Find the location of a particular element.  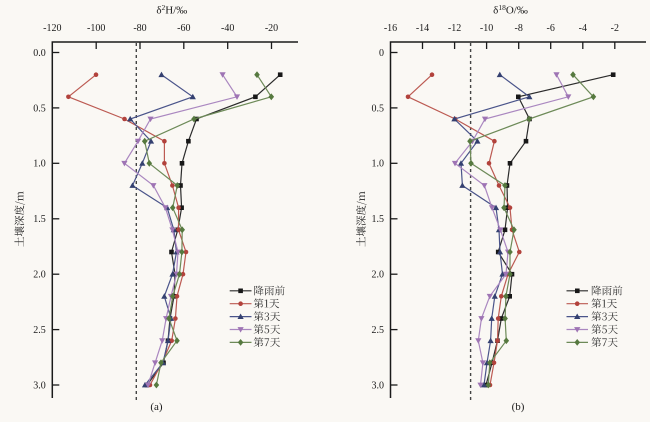

svg-text: -20 is located at coordinates (271, 28).